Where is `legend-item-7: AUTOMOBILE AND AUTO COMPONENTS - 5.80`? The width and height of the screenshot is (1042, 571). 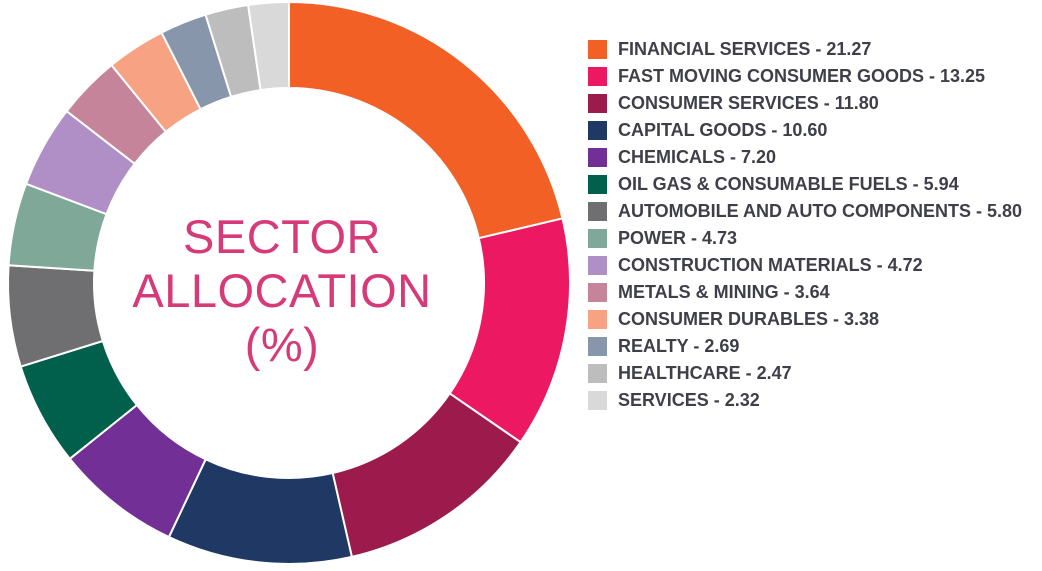
legend-item-7: AUTOMOBILE AND AUTO COMPONENTS - 5.80 is located at coordinates (813, 211).